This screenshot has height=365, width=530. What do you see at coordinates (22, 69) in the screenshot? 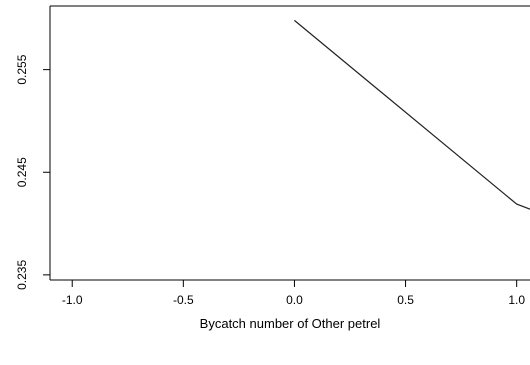
I see `y-tick-label: 0.255` at bounding box center [22, 69].